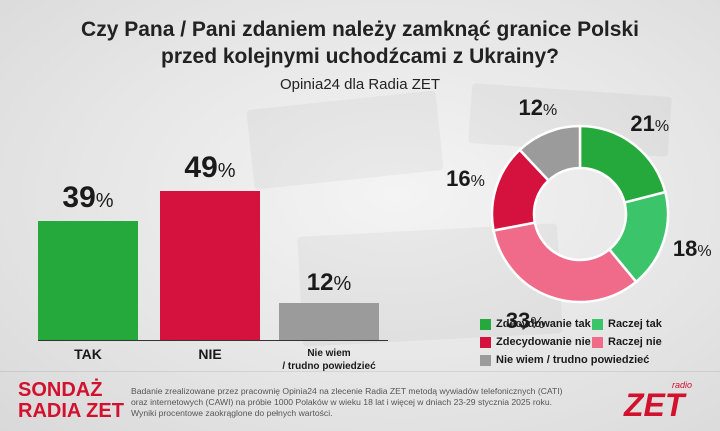 This screenshot has width=720, height=431. What do you see at coordinates (344, 139) in the screenshot?
I see `background-shape` at bounding box center [344, 139].